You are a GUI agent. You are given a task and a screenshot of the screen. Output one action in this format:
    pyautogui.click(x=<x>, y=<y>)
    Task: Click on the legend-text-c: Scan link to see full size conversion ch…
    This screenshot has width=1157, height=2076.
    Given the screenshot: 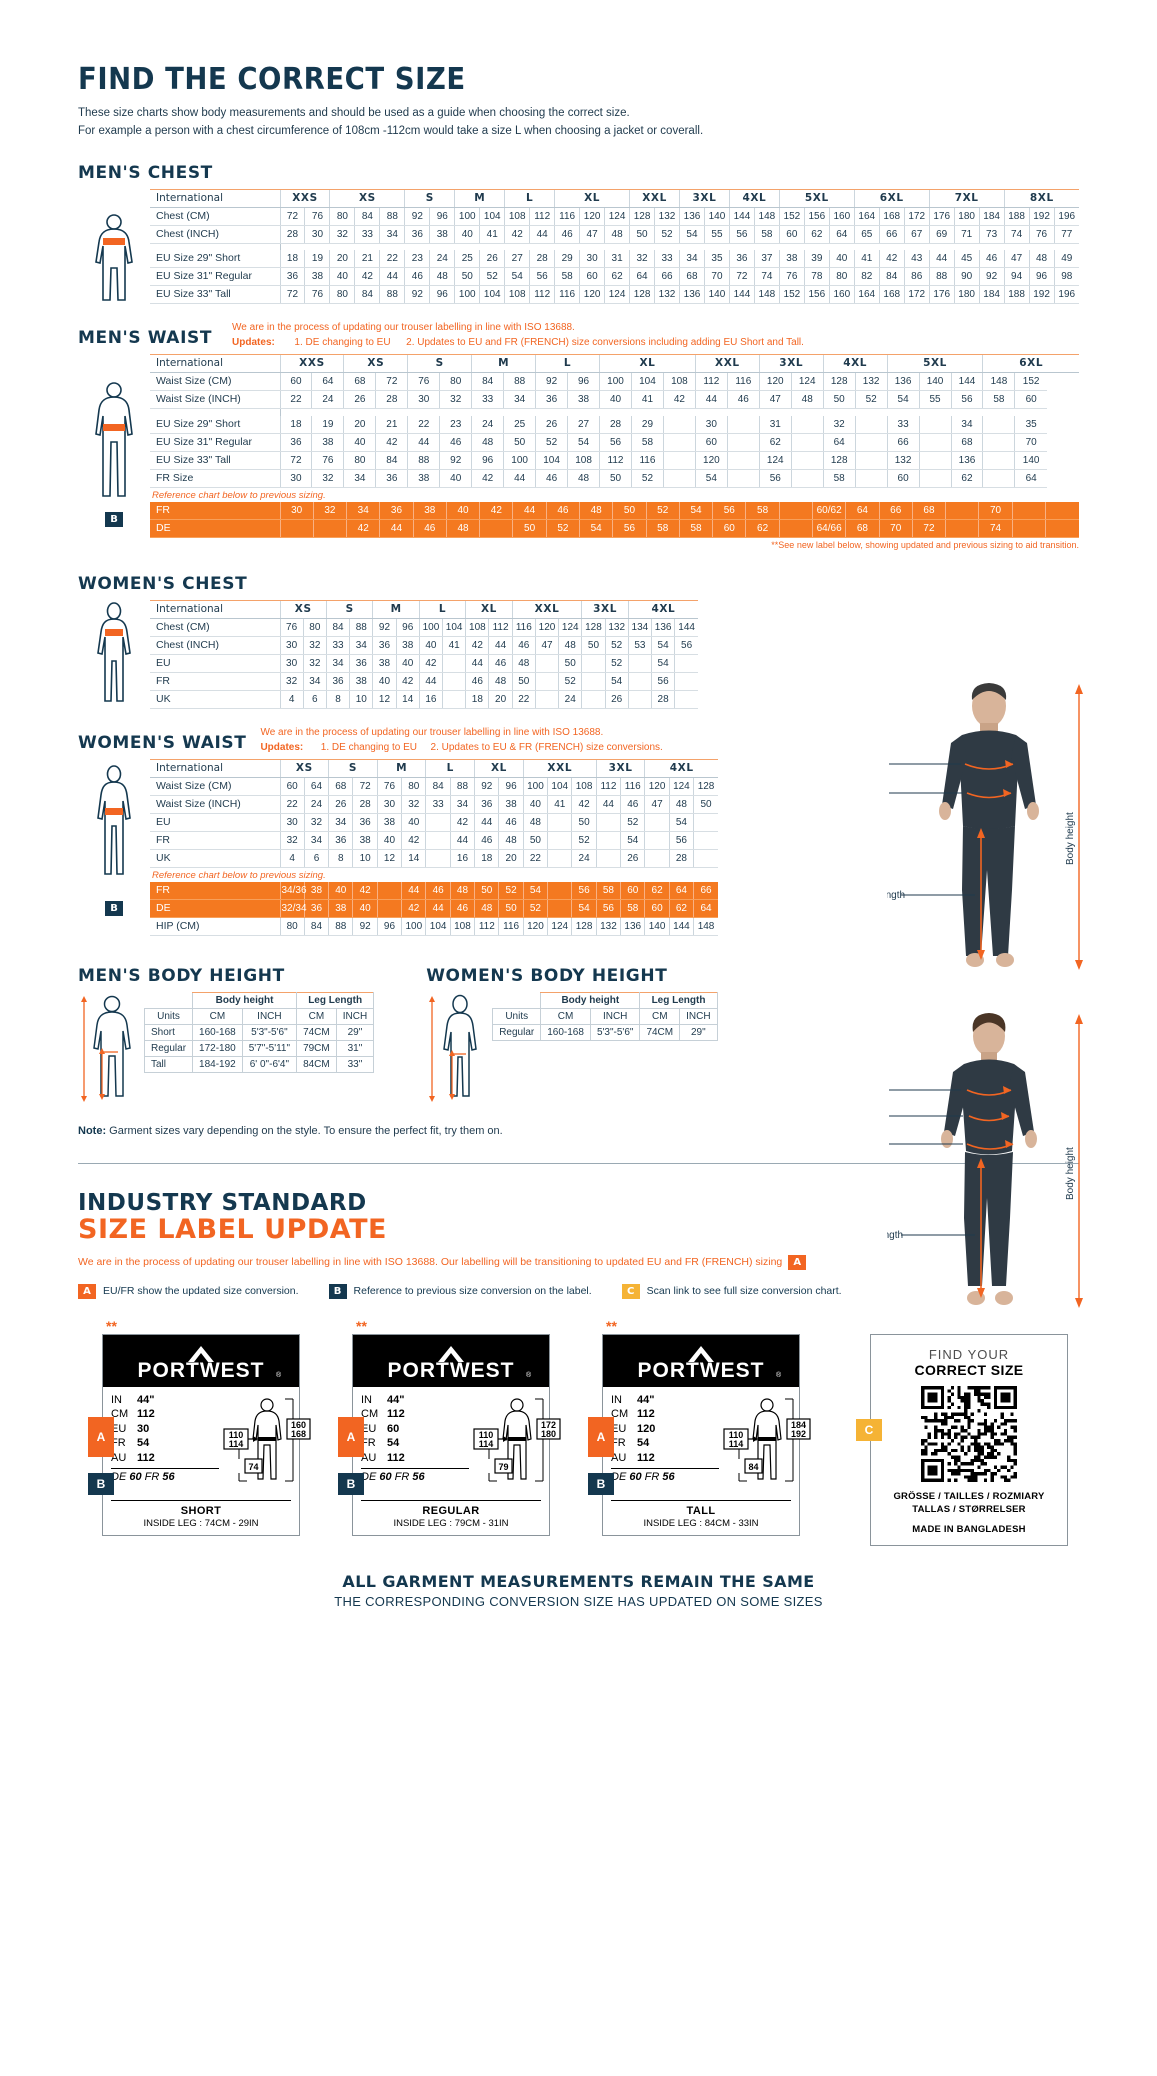 What is the action you would take?
    pyautogui.click(x=744, y=1291)
    